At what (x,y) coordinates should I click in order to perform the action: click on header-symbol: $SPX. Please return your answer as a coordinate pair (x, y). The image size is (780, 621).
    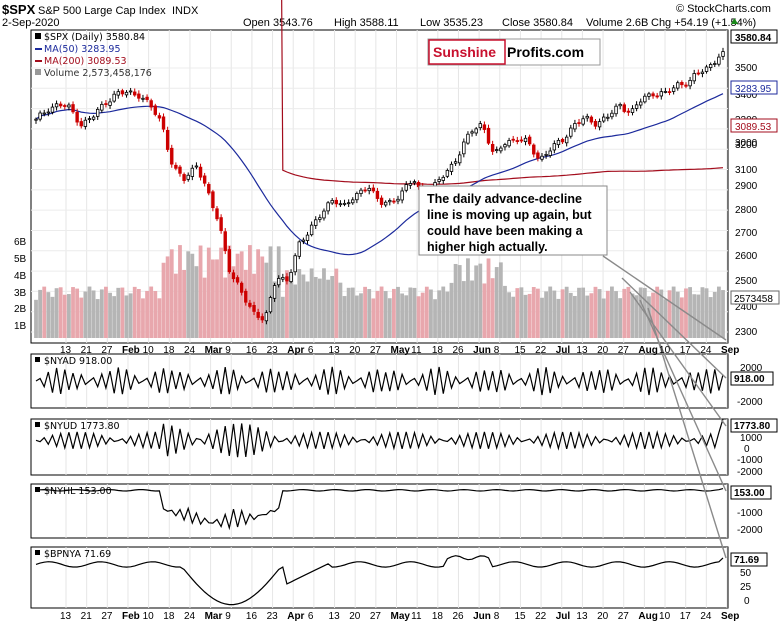
    Looking at the image, I should click on (19, 9).